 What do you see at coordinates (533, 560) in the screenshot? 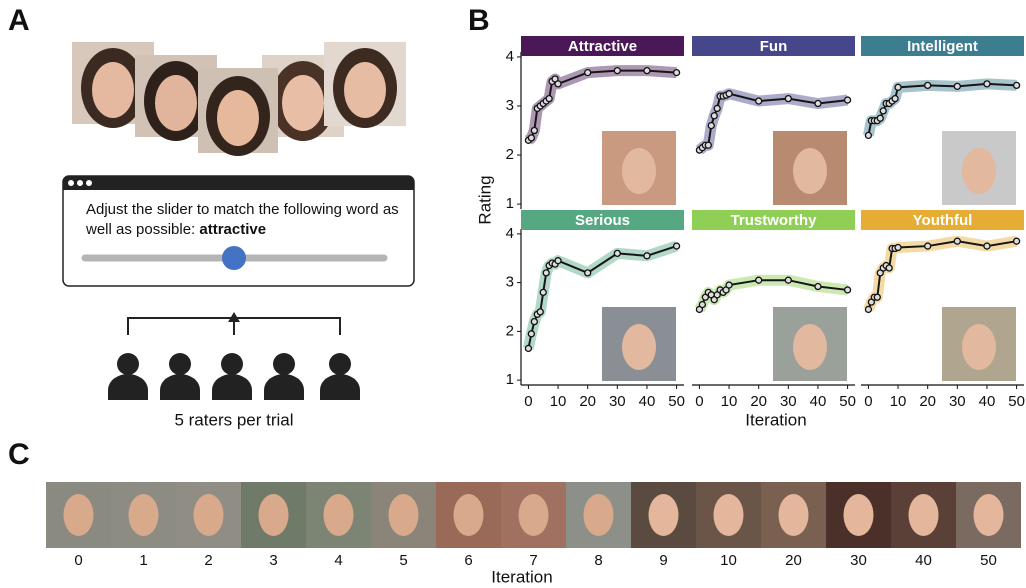
I see `strip-label: 7` at bounding box center [533, 560].